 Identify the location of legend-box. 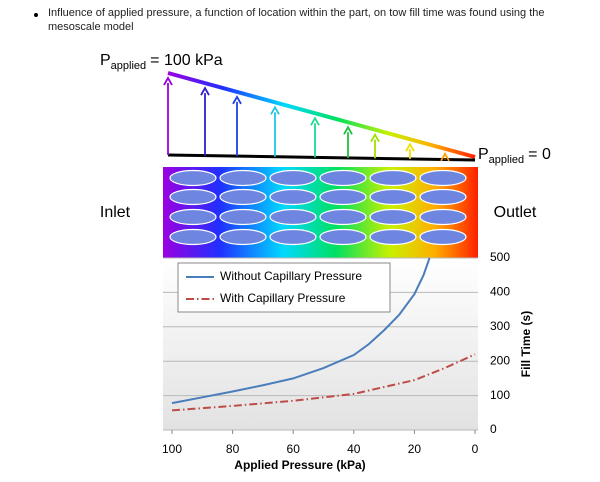
(284, 287).